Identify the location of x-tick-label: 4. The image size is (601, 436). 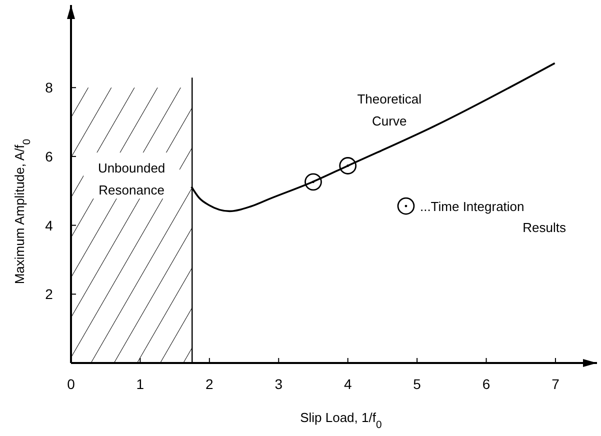
(348, 384).